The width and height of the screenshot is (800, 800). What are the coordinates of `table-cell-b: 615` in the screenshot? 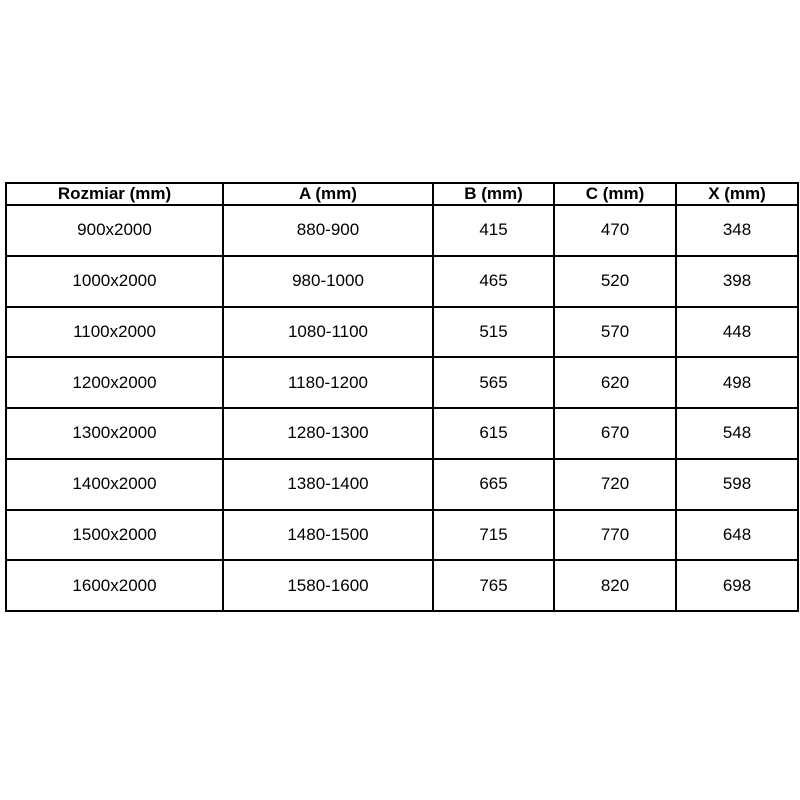 It's located at (493, 433).